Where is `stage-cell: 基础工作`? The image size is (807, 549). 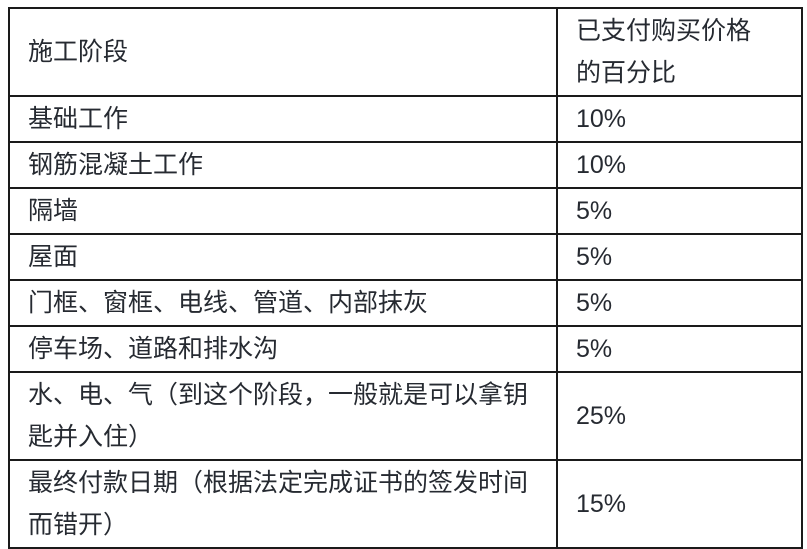 stage-cell: 基础工作 is located at coordinates (283, 119).